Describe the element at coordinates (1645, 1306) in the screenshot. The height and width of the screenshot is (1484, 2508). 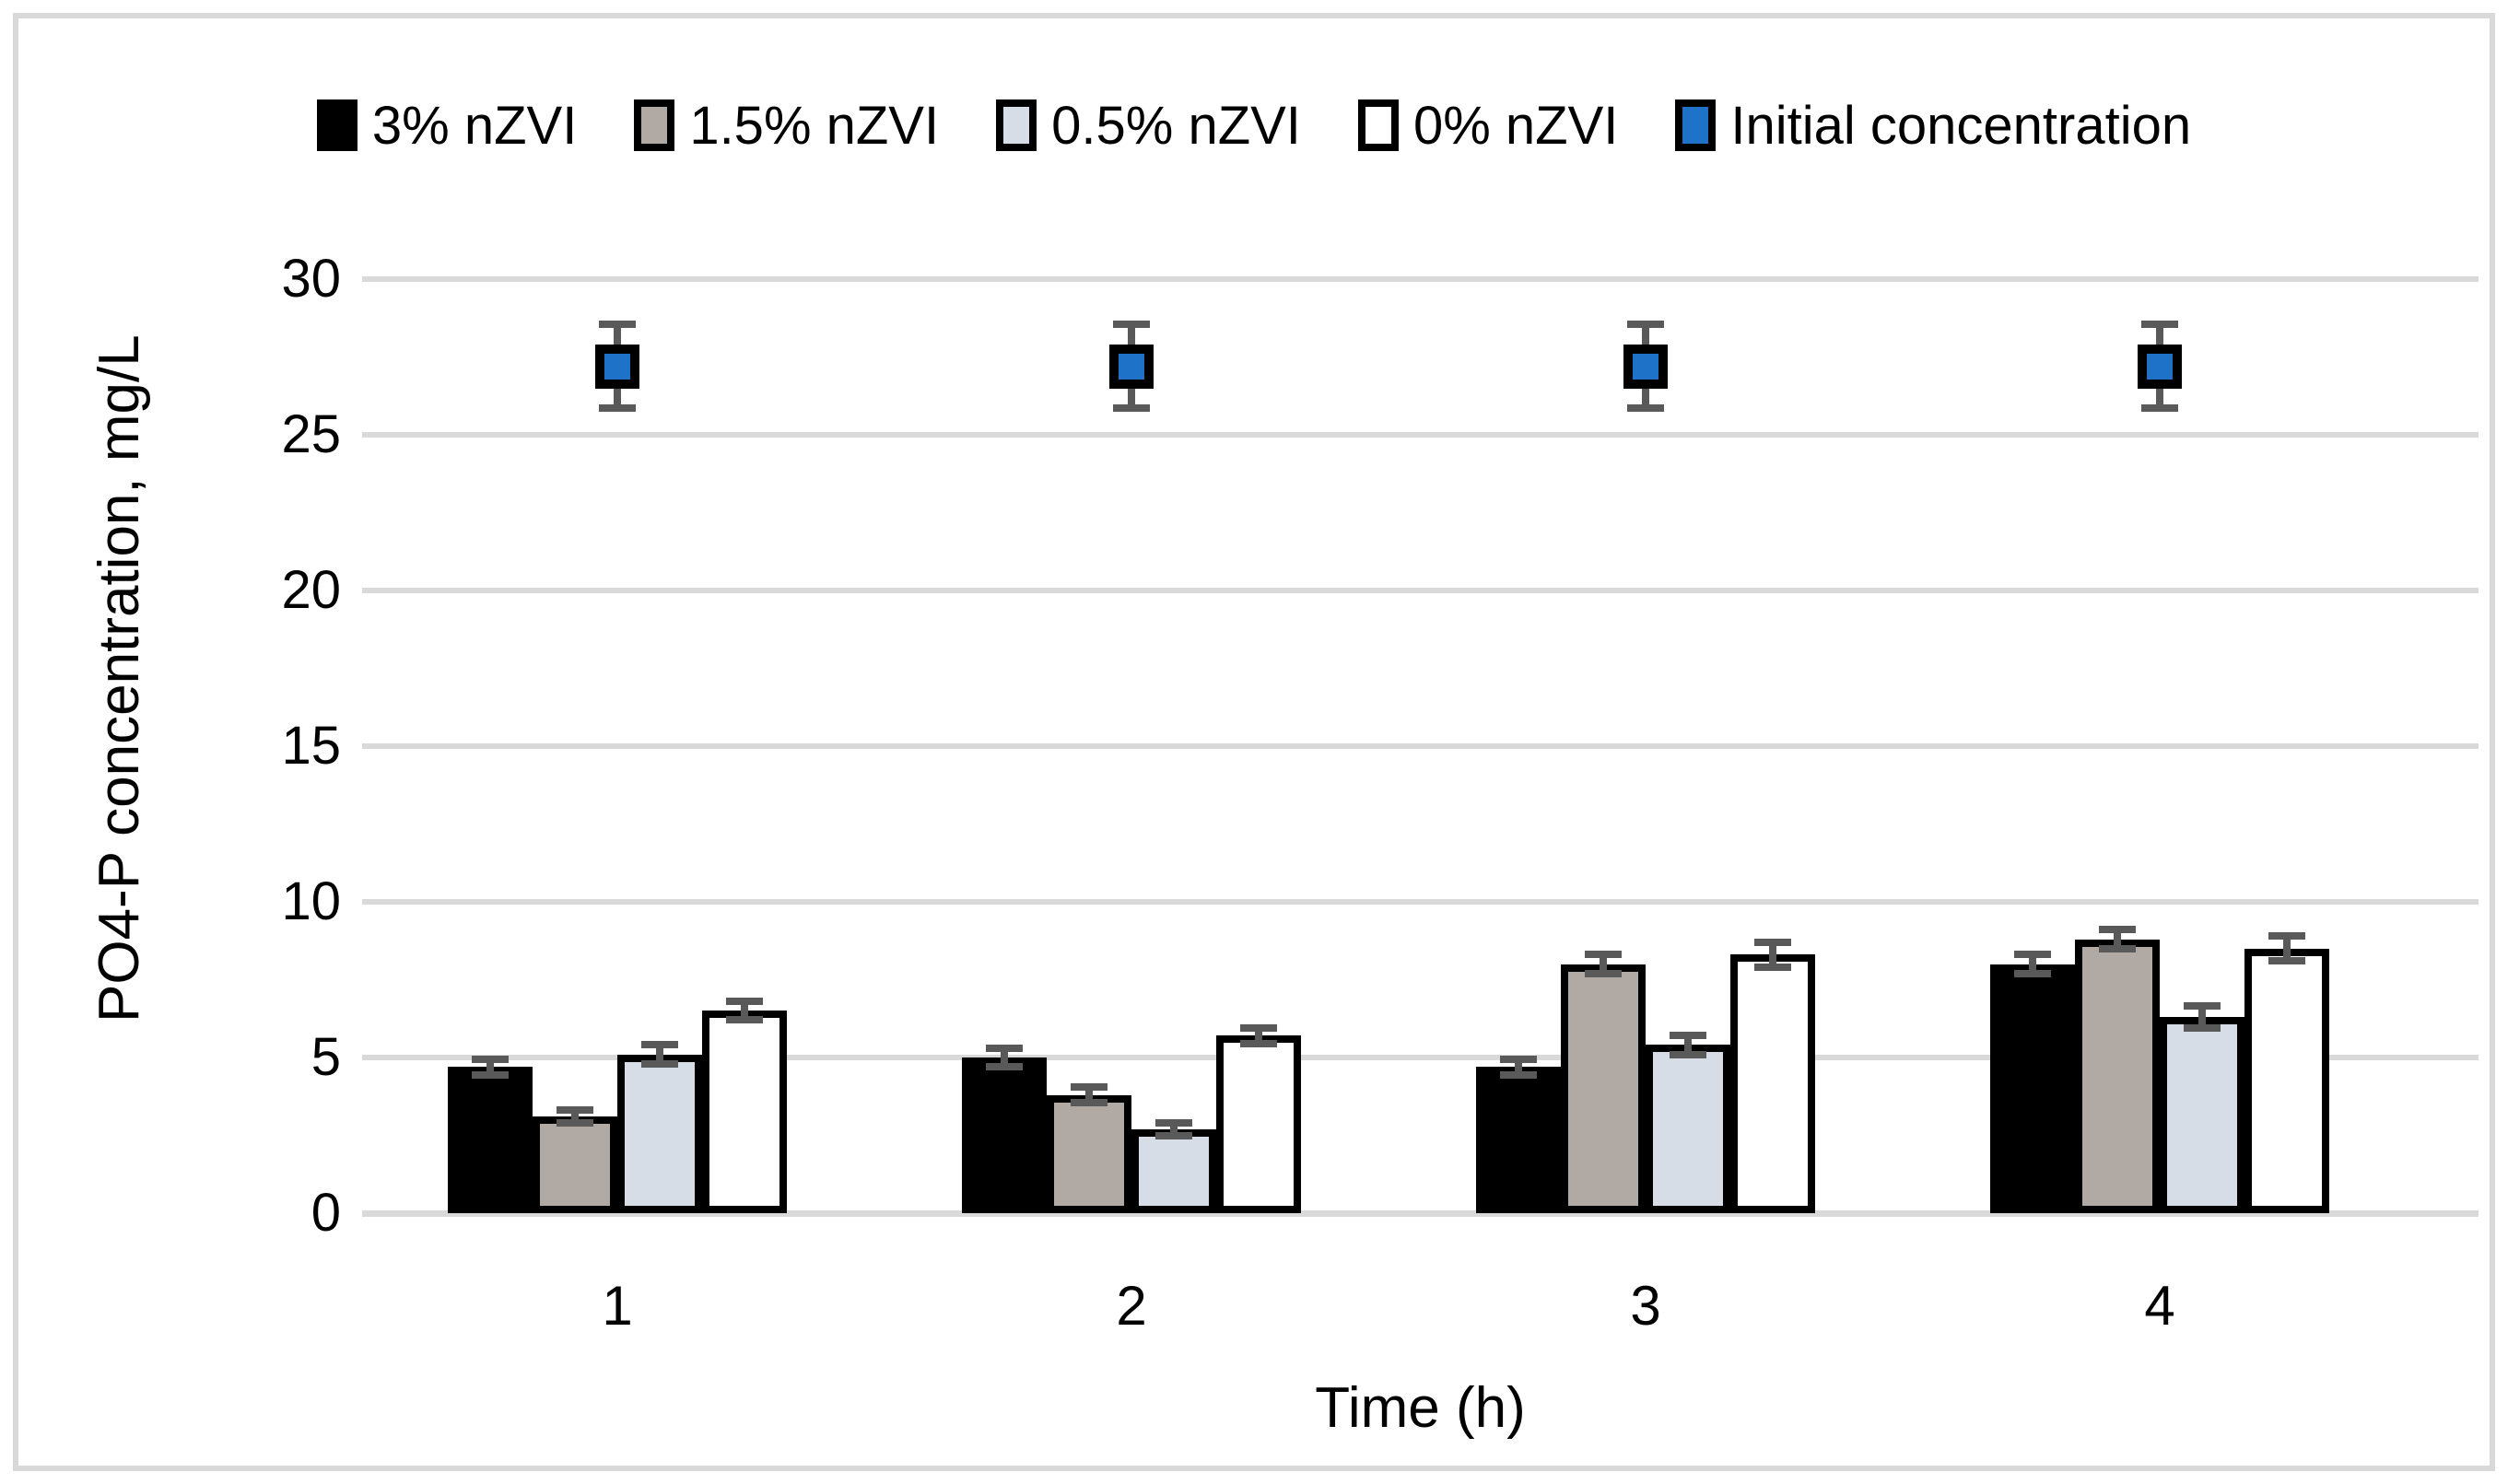
I see `x-tick-label: 3` at that location.